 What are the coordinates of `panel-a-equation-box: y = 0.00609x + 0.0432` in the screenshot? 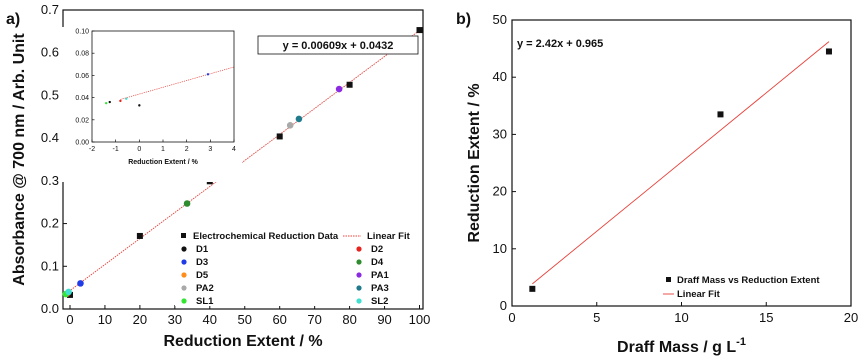 It's located at (338, 45).